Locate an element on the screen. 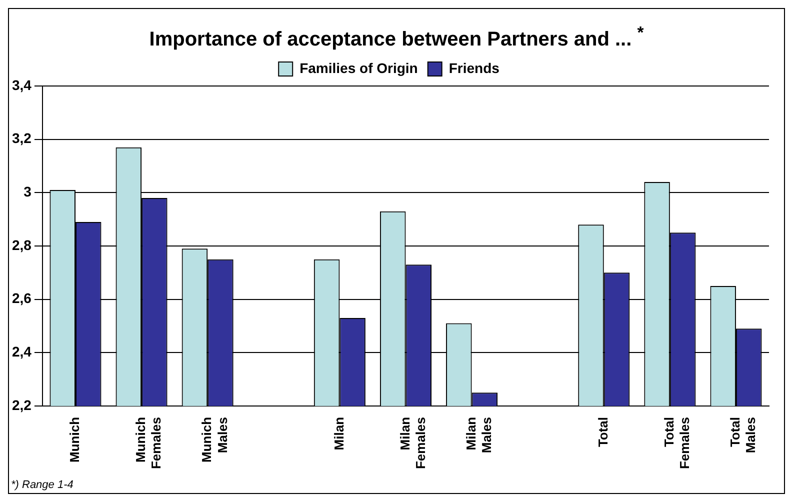 This screenshot has height=500, width=791. y-tick-label: 2,2 is located at coordinates (22, 404).